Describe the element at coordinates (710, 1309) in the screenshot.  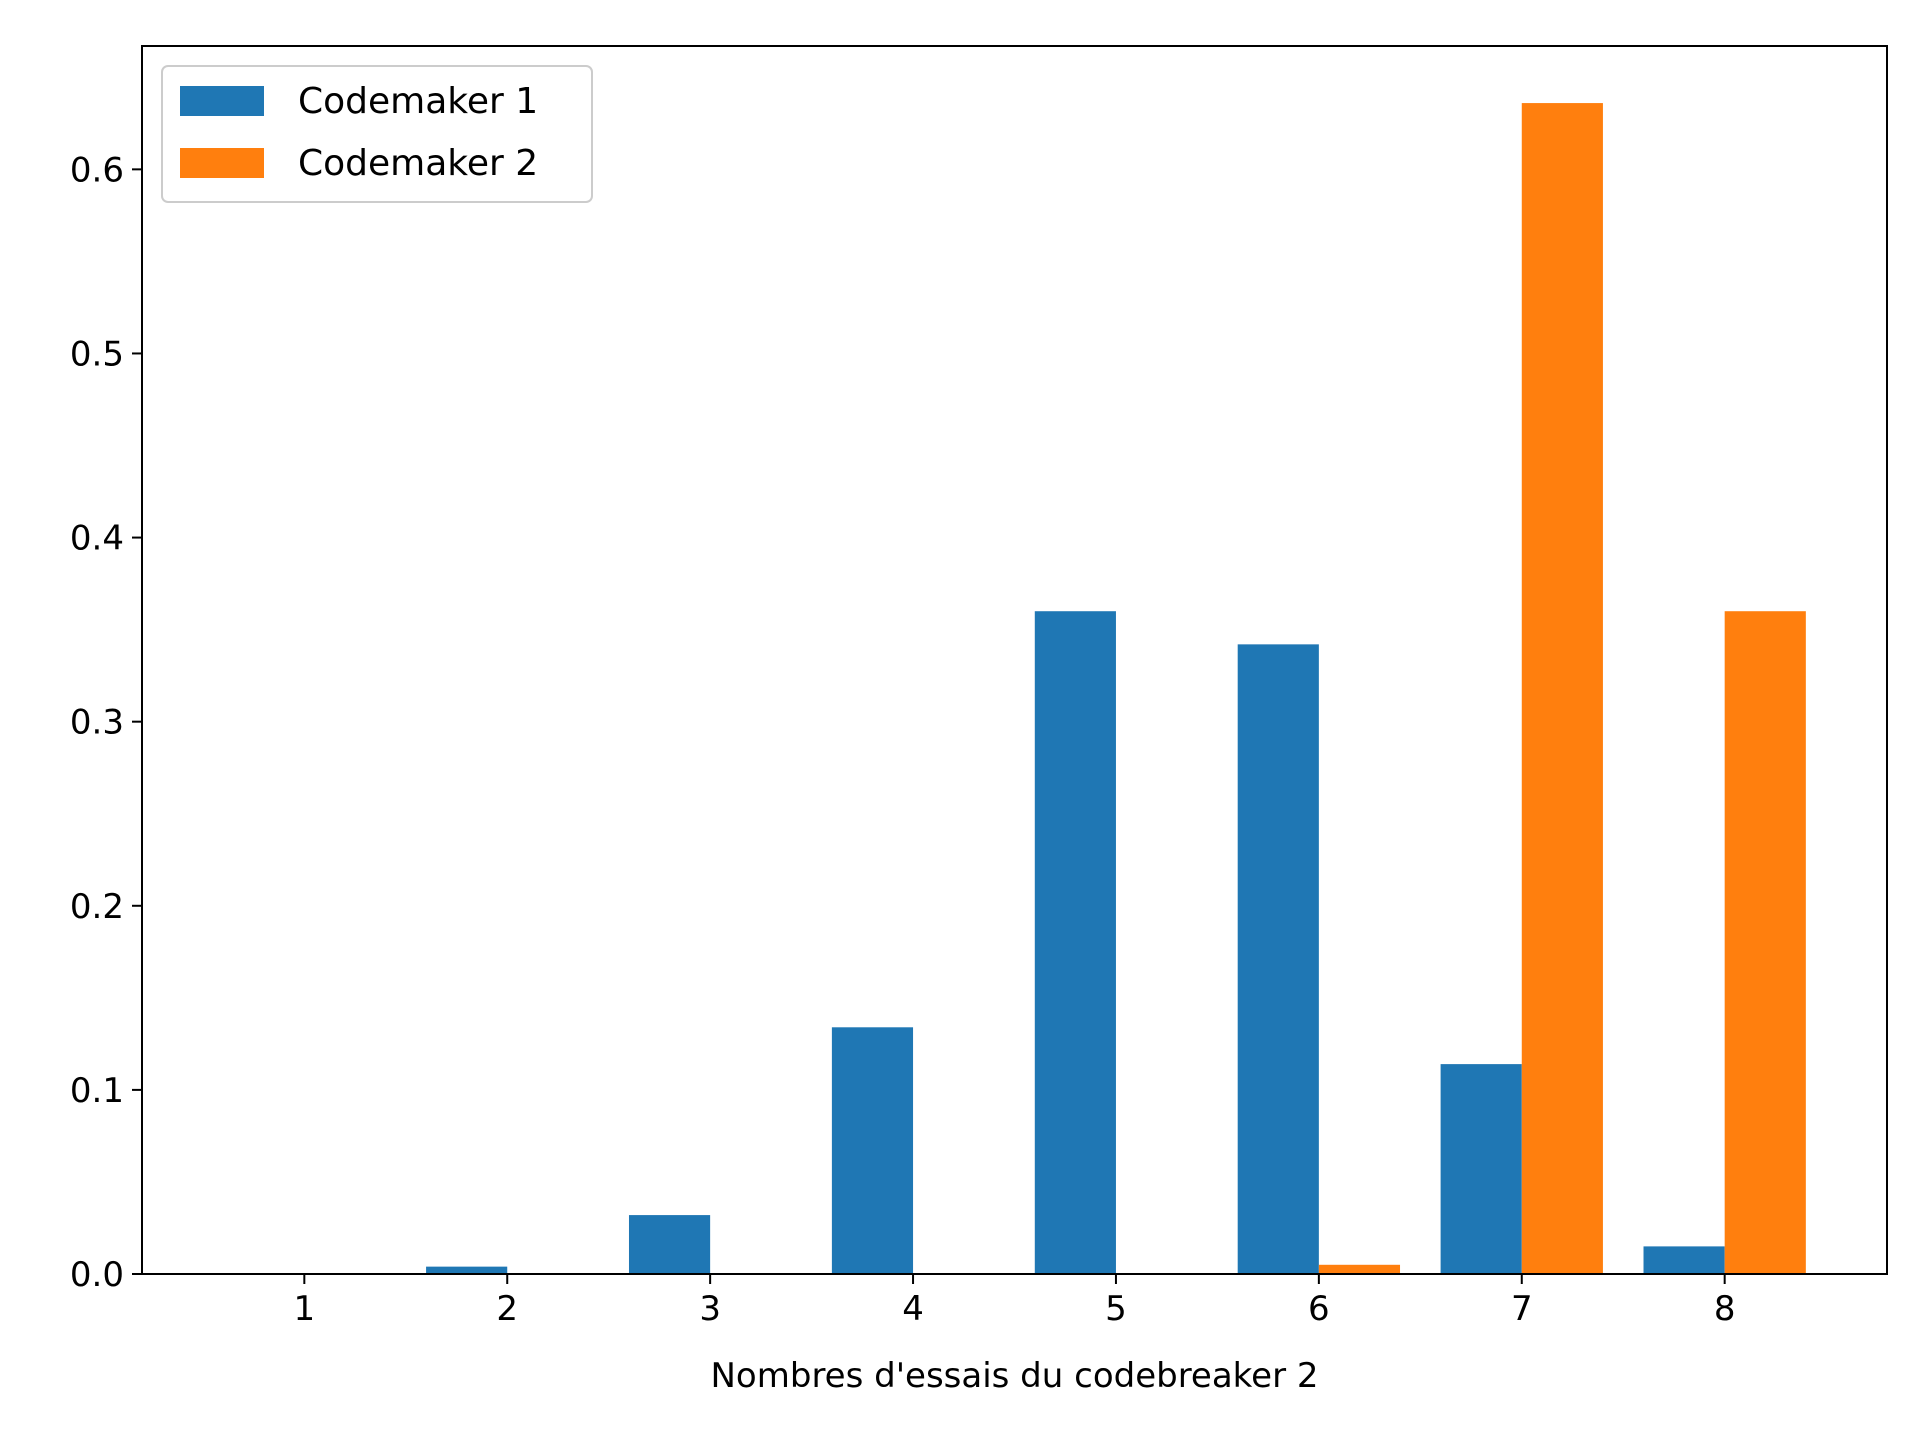
I see `x-tick-label: 3` at that location.